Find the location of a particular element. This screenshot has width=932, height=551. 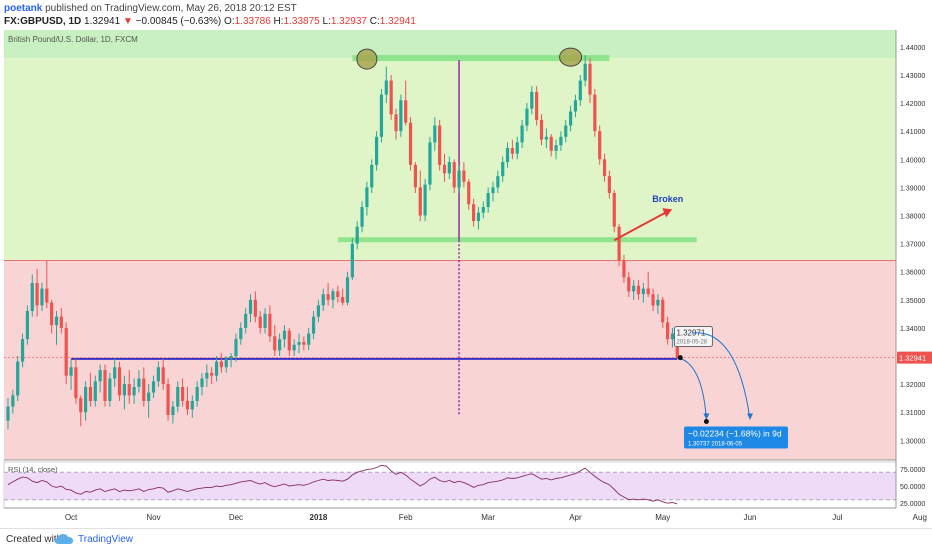

low-price-date: 2018-05-28 is located at coordinates (691, 343).